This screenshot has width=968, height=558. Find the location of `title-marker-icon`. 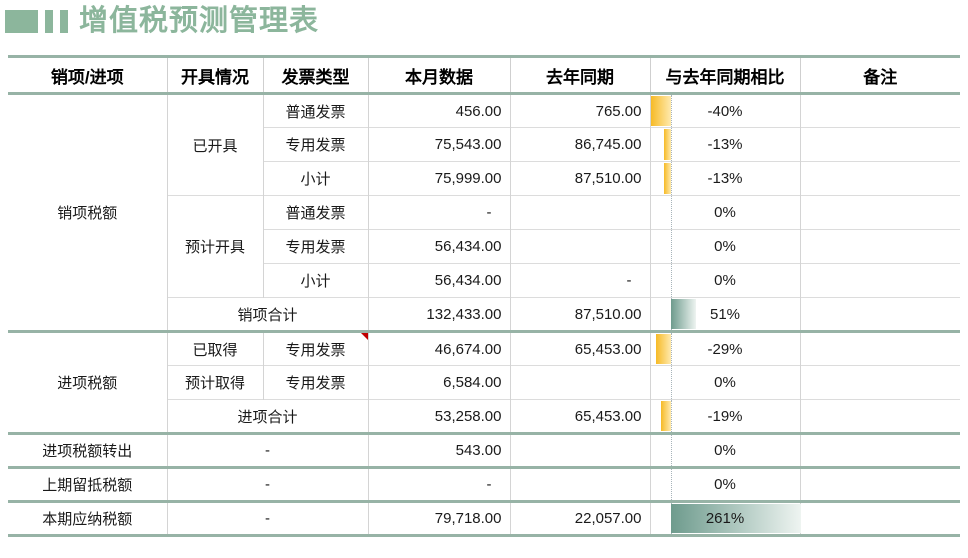

title-marker-icon is located at coordinates (36, 21).